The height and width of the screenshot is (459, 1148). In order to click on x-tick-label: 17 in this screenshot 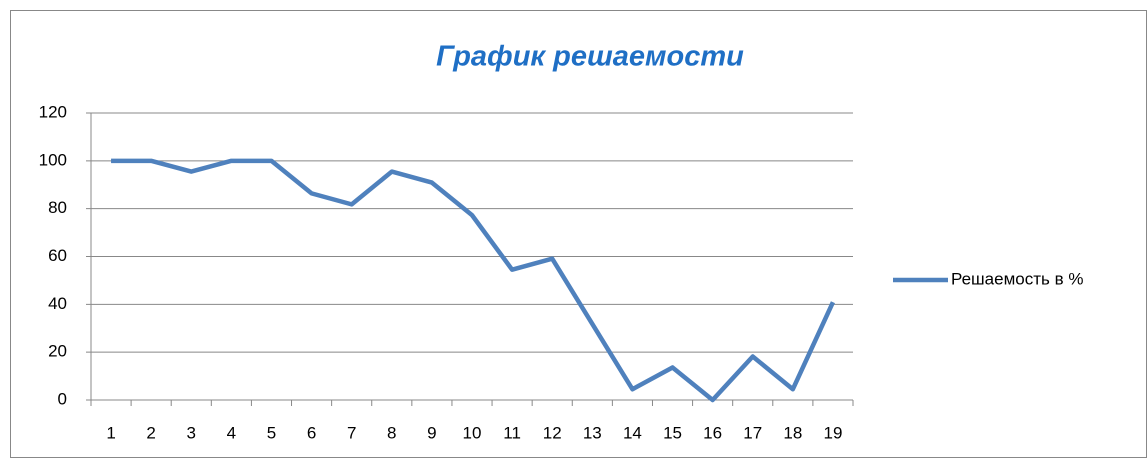, I will do `click(752, 432)`.